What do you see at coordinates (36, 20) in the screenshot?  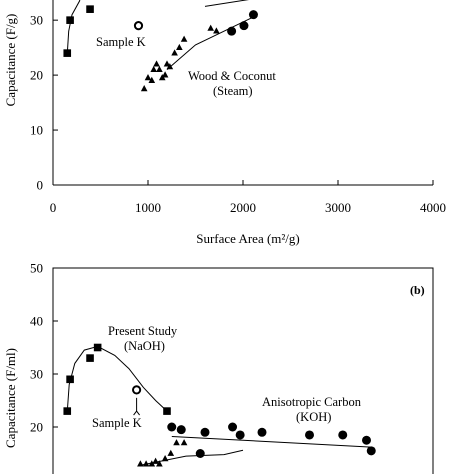 I see `panel-a-ytick-label: 30` at bounding box center [36, 20].